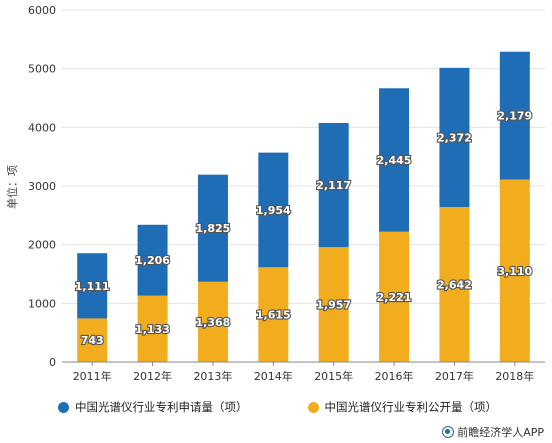 Image resolution: width=552 pixels, height=443 pixels. I want to click on legend: 中国光谱仪行业专利申请量（项） 中国光谱仪行业专利公开量（项）, so click(277, 407).